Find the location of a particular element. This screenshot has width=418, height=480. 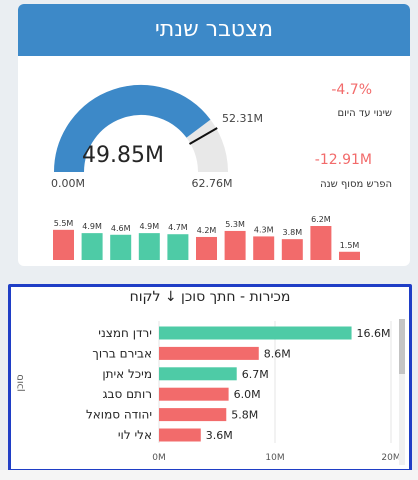

monthly-bar-label: 5.3M is located at coordinates (235, 224).